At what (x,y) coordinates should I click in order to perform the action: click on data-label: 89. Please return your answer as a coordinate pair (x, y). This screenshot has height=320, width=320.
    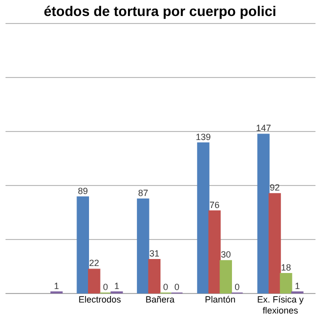
    Looking at the image, I should click on (83, 191).